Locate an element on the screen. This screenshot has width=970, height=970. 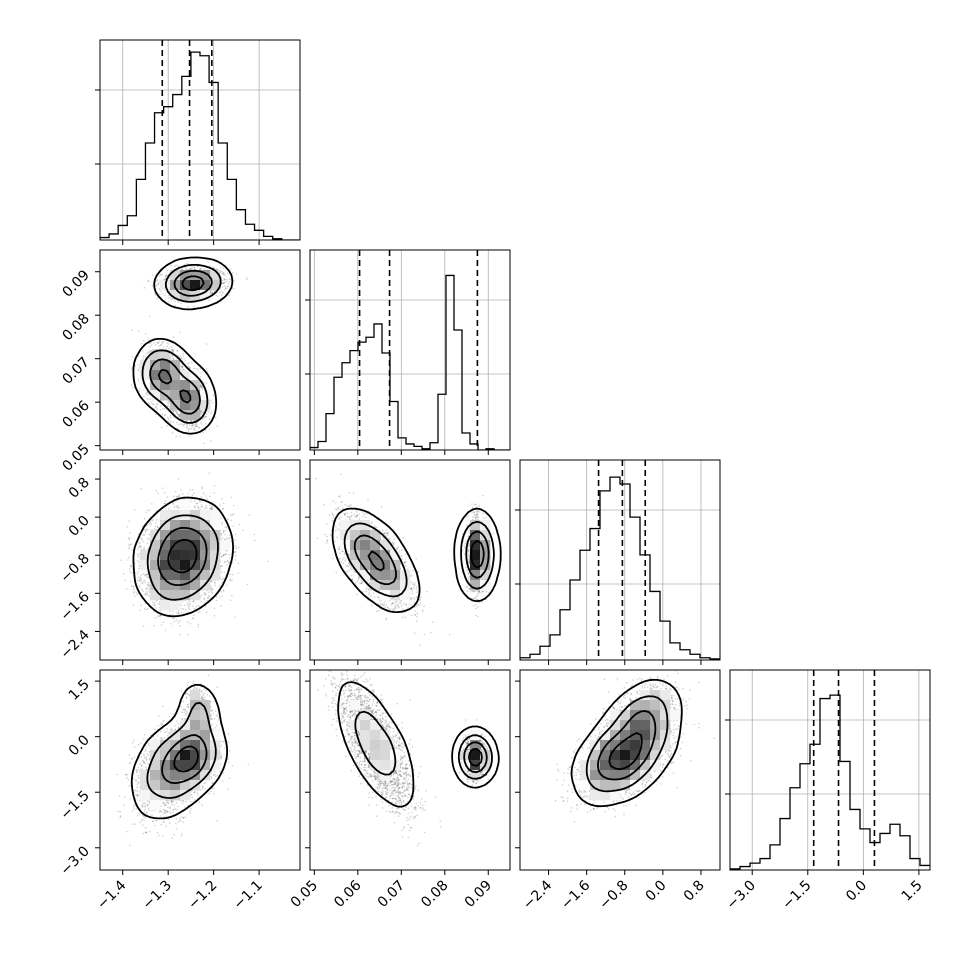
scatter-frame is located at coordinates (200, 350).